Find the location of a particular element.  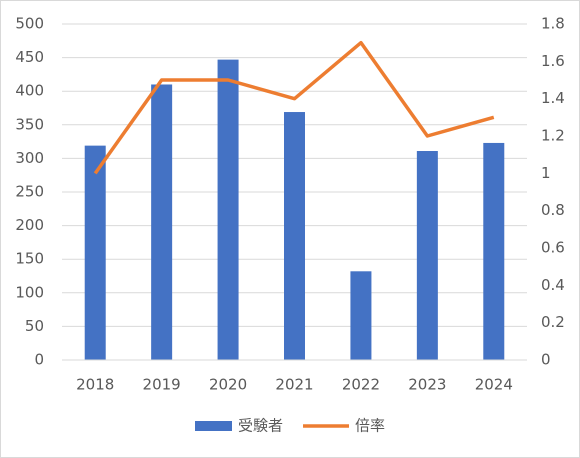

legend-label: 受験者 is located at coordinates (260, 426).